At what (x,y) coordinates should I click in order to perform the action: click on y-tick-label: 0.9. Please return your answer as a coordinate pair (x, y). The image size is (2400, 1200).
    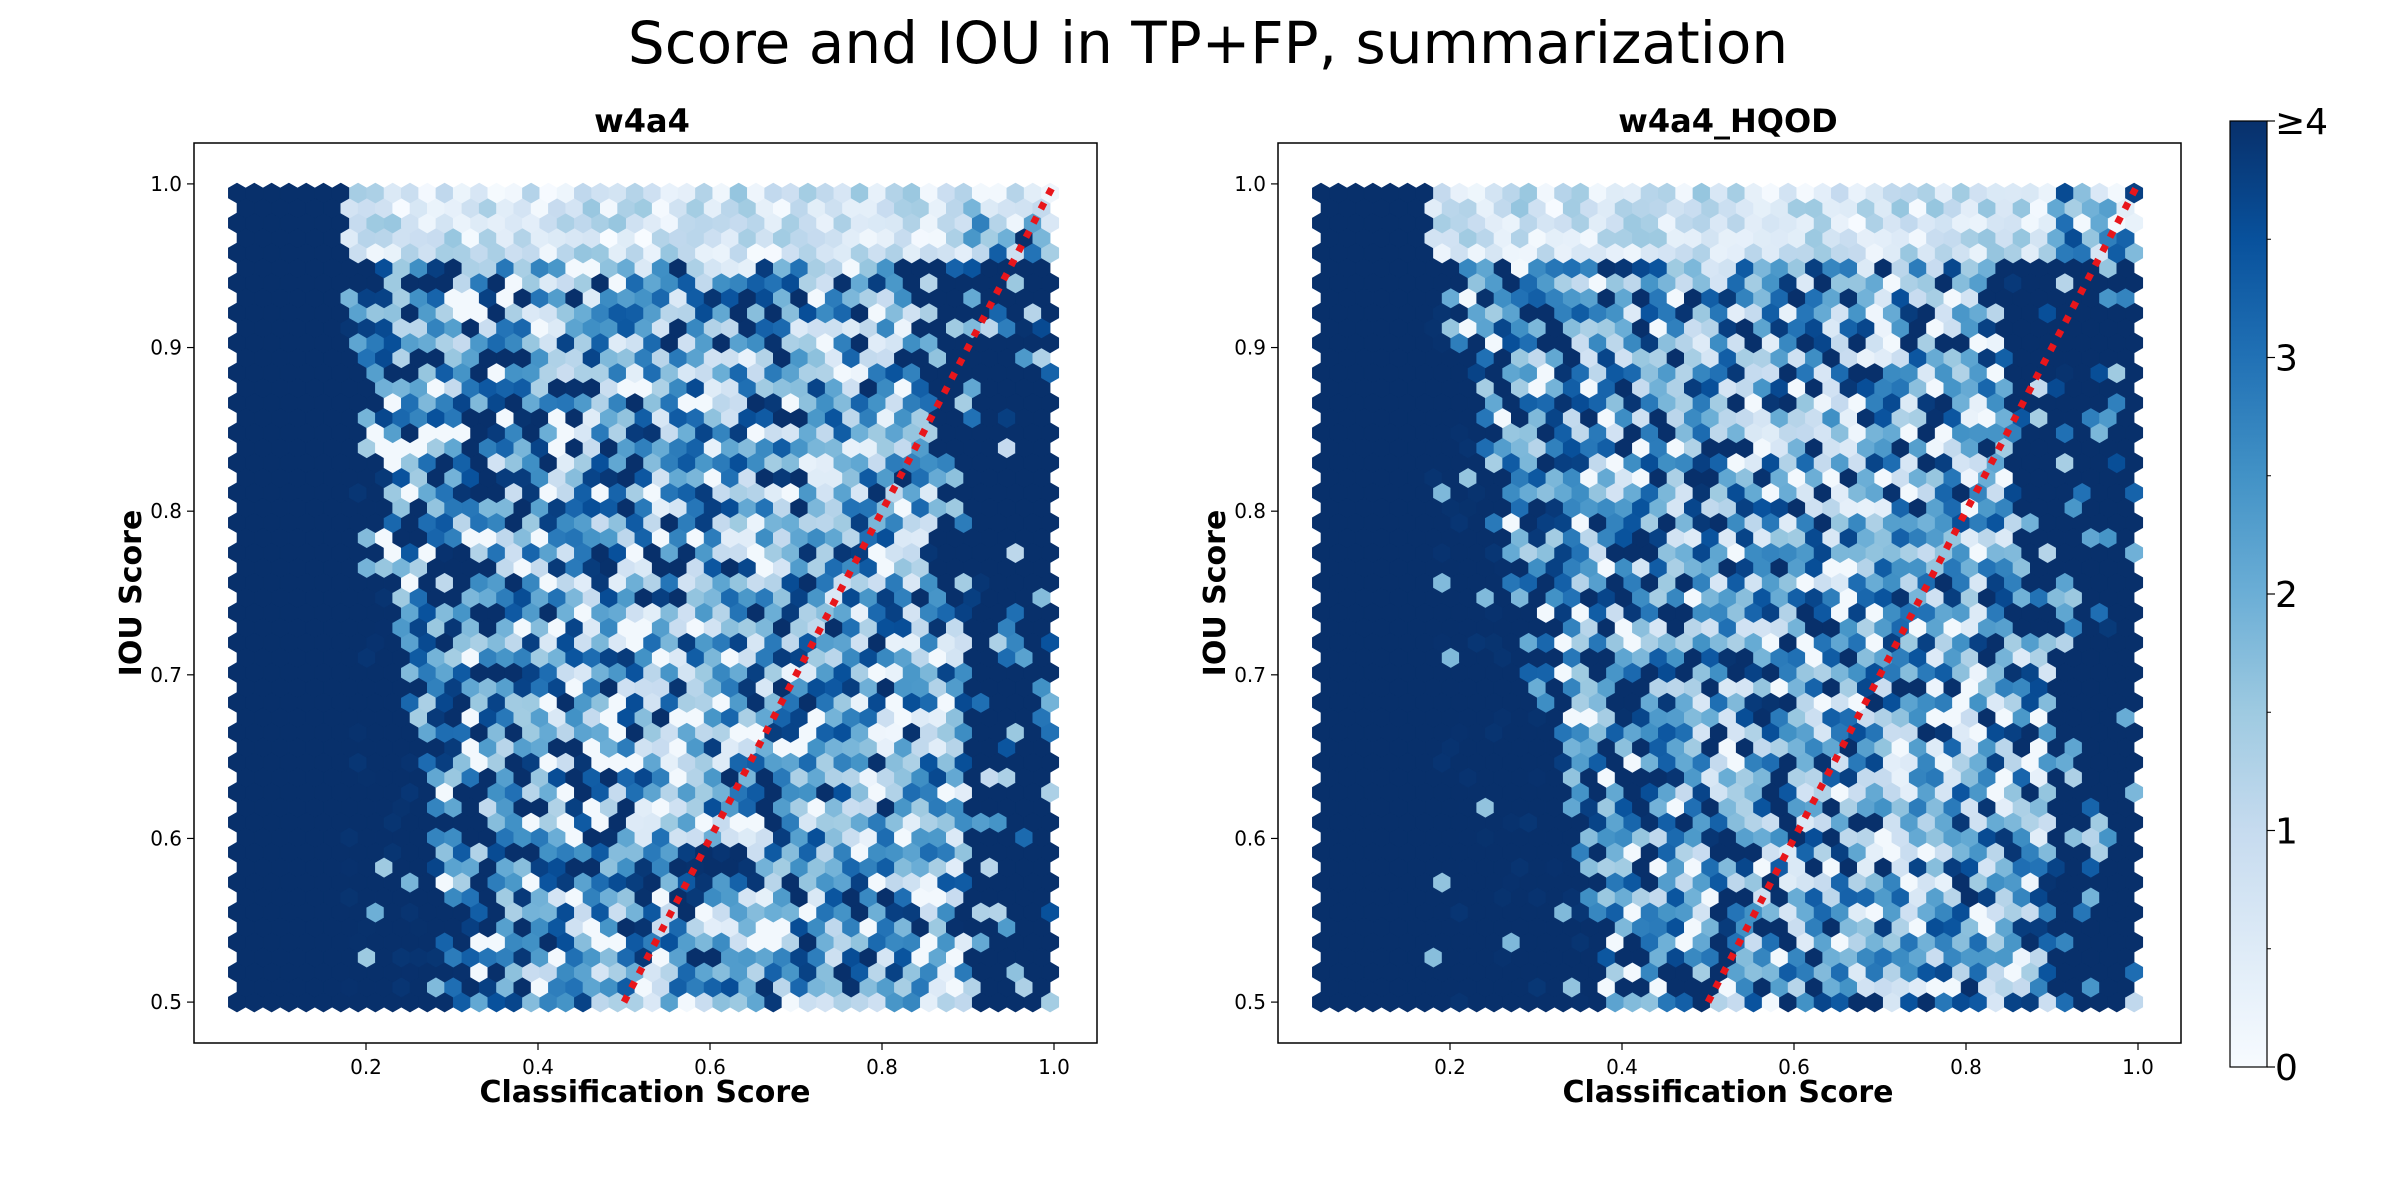
    Looking at the image, I should click on (166, 348).